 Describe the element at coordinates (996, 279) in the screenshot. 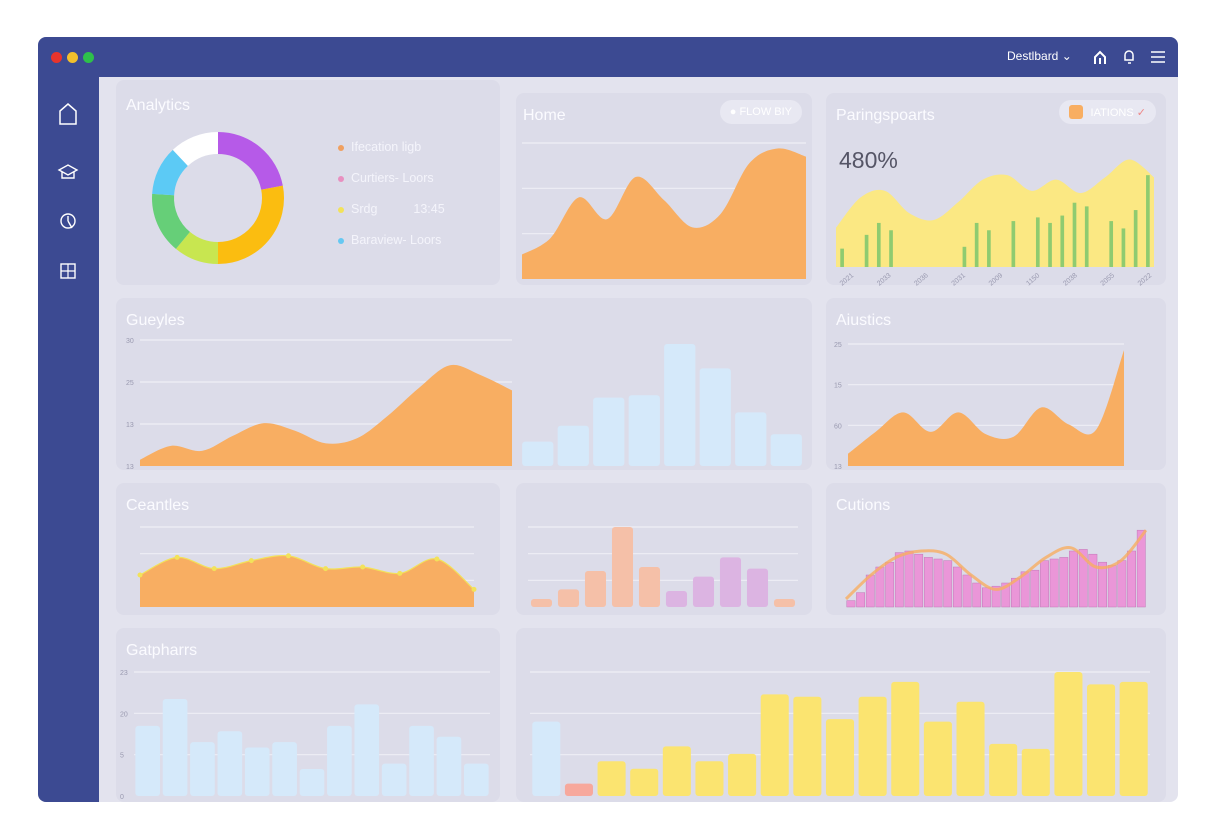

I see `x-tick-label: 2009` at that location.